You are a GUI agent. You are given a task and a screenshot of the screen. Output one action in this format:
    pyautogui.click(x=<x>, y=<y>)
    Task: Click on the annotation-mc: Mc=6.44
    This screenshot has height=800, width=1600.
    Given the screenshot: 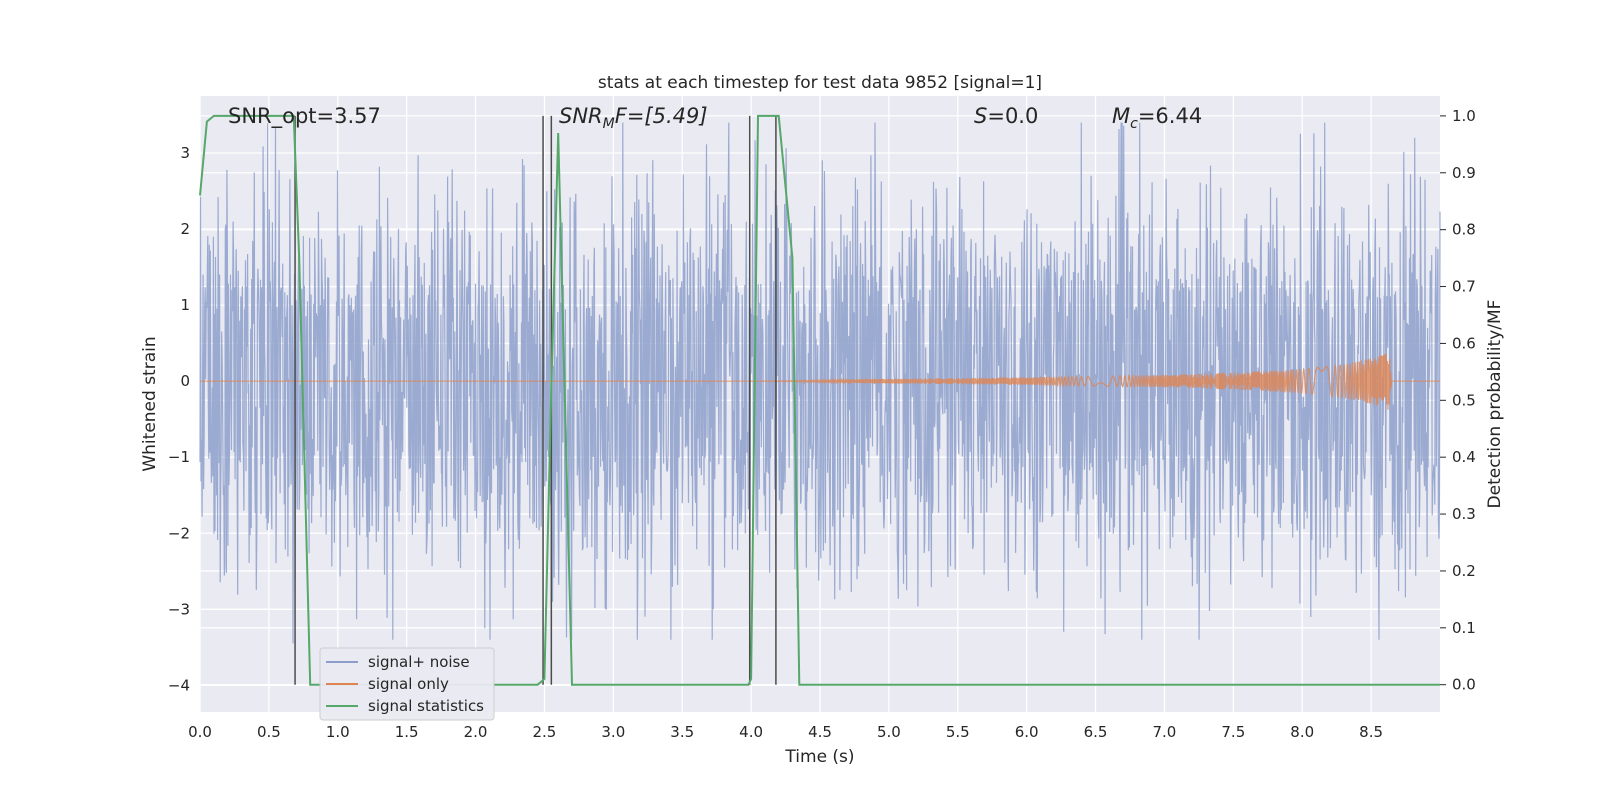 What is the action you would take?
    pyautogui.click(x=1157, y=118)
    